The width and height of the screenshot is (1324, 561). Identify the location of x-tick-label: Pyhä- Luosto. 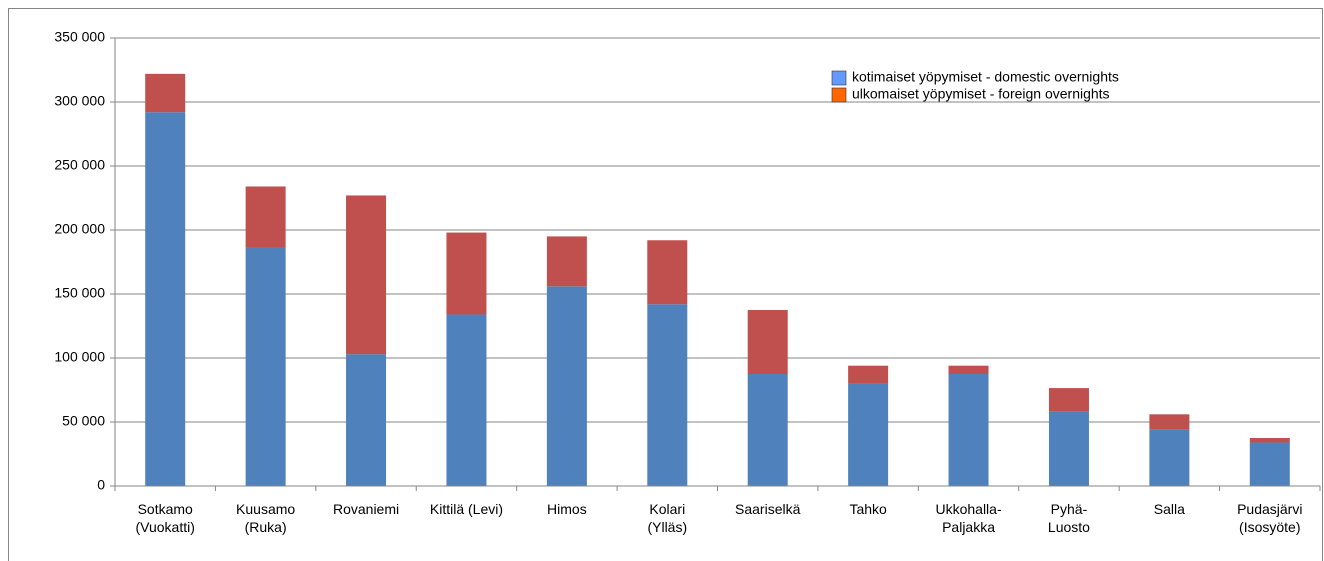
(1069, 518).